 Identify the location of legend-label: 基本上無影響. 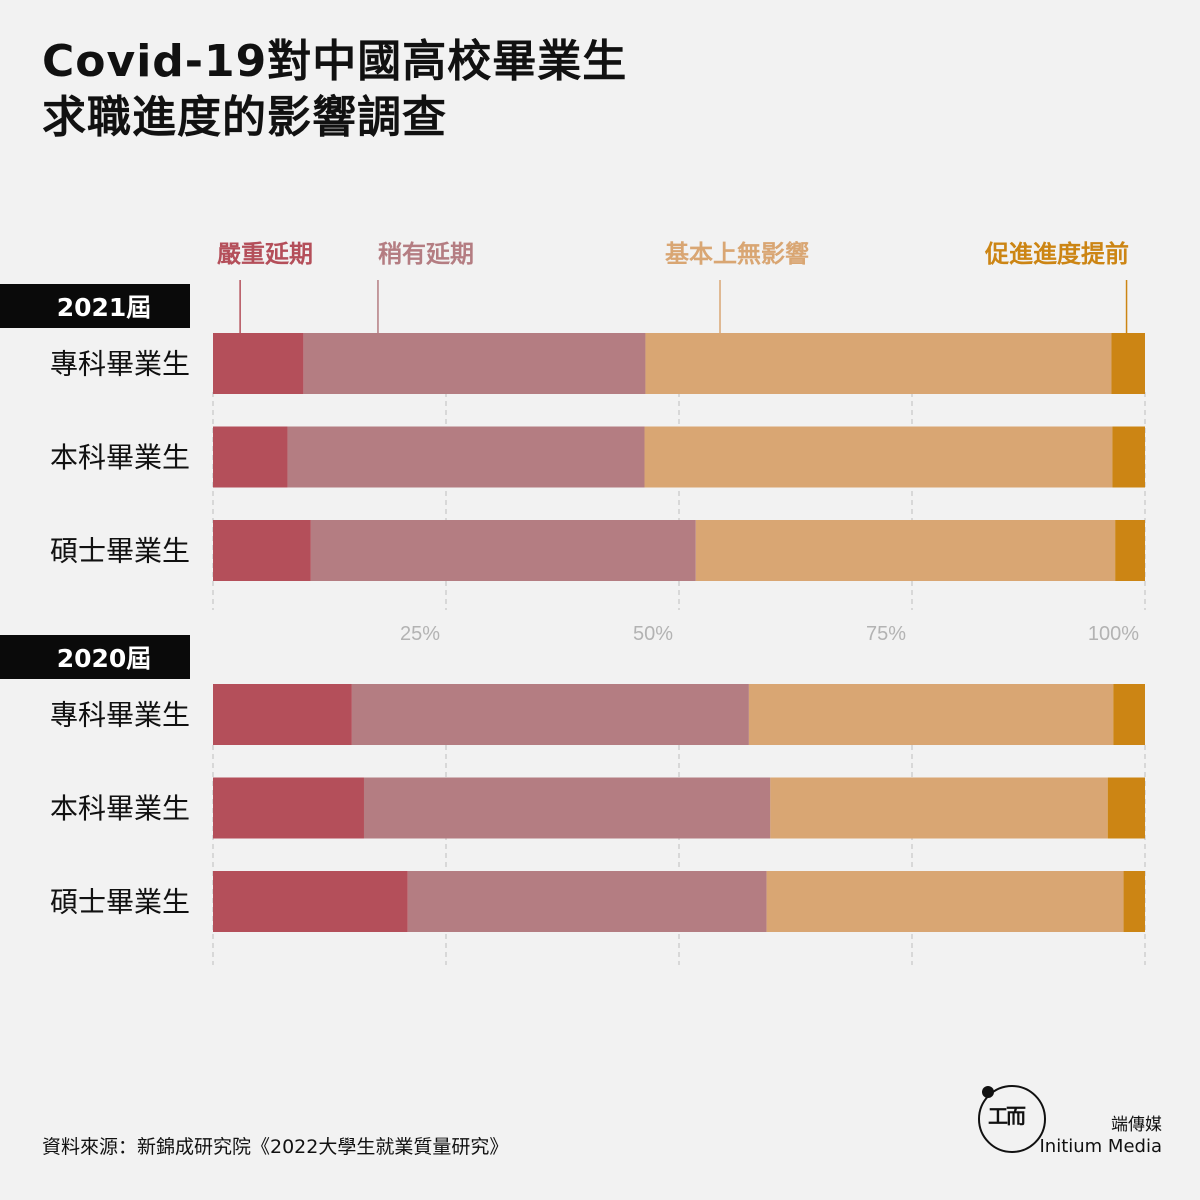
(737, 254).